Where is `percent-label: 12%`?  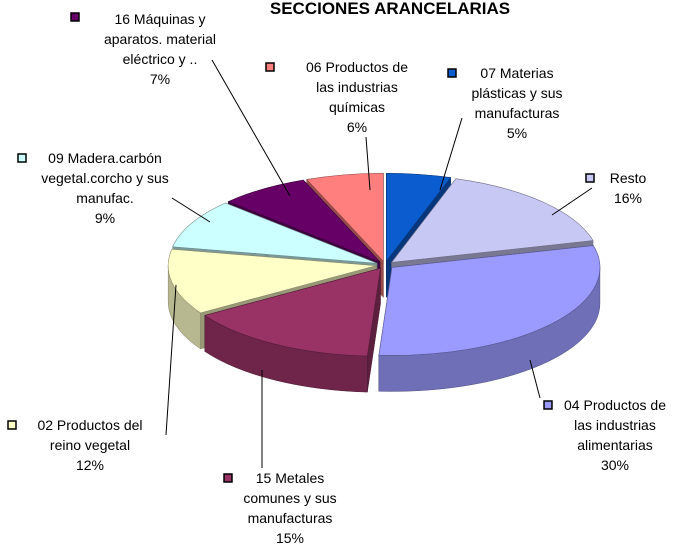
percent-label: 12% is located at coordinates (90, 465).